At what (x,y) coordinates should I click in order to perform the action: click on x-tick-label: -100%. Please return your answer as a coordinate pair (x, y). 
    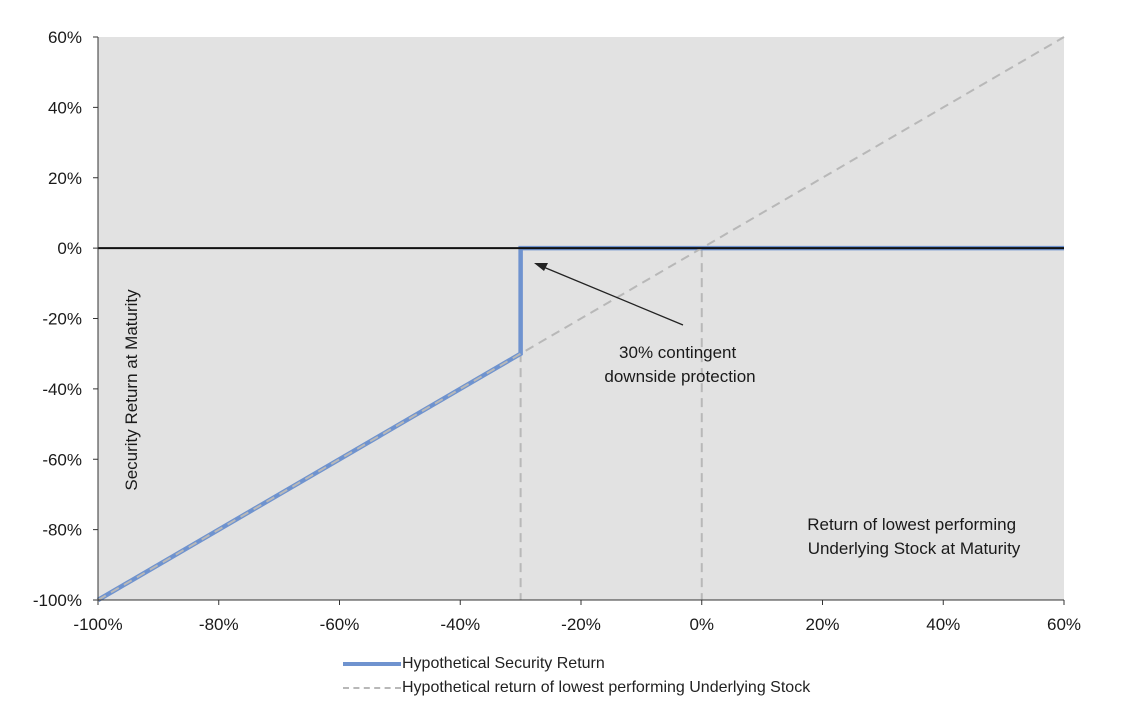
    Looking at the image, I should click on (97, 624).